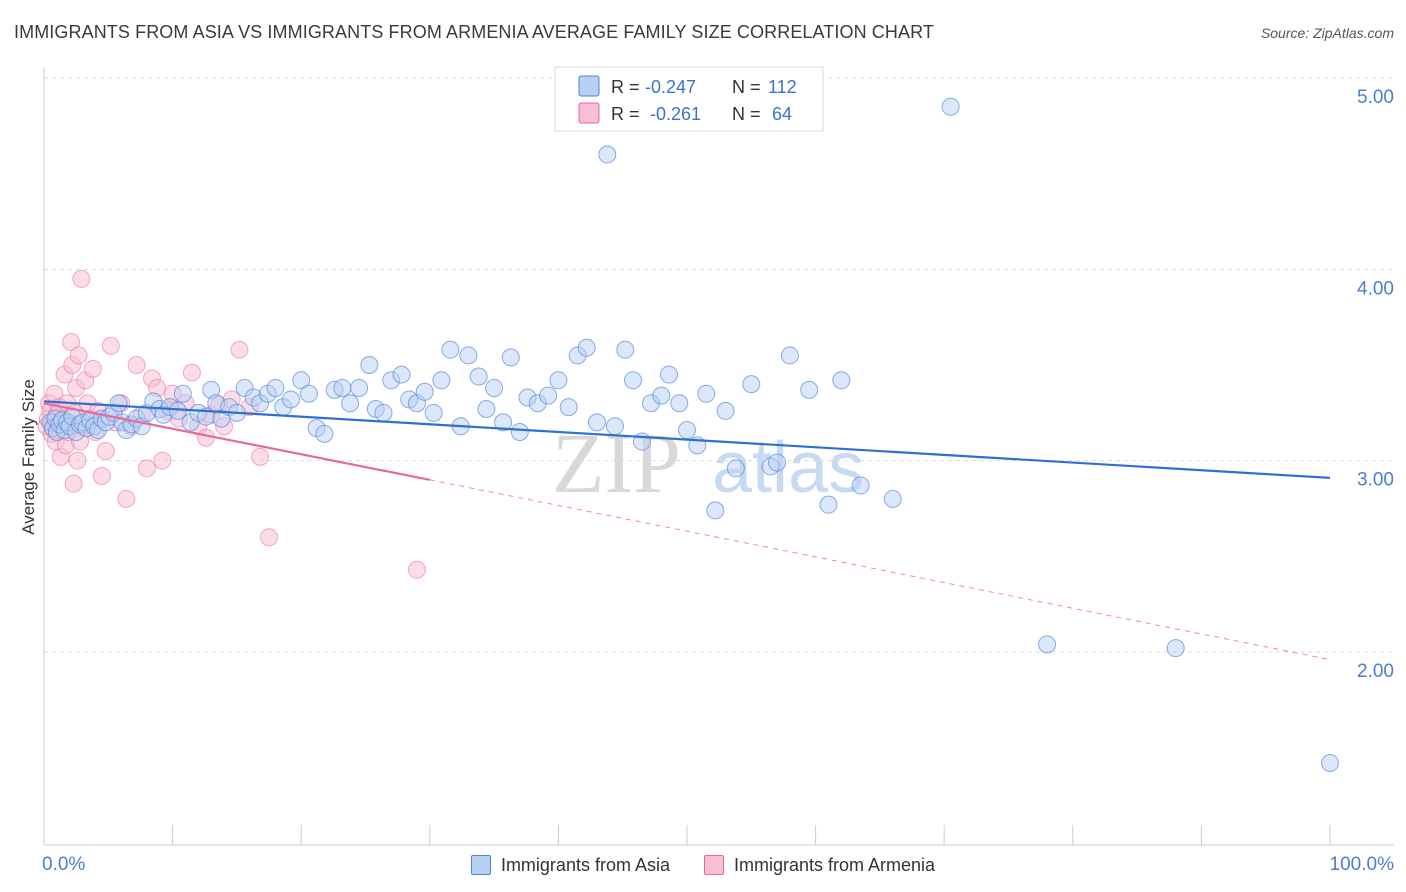  What do you see at coordinates (1375, 480) in the screenshot?
I see `y-tick-label: 3.00` at bounding box center [1375, 480].